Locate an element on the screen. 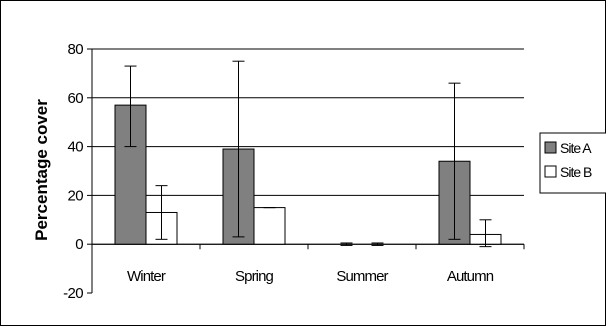 The height and width of the screenshot is (331, 606). legend-label: Site A is located at coordinates (576, 148).